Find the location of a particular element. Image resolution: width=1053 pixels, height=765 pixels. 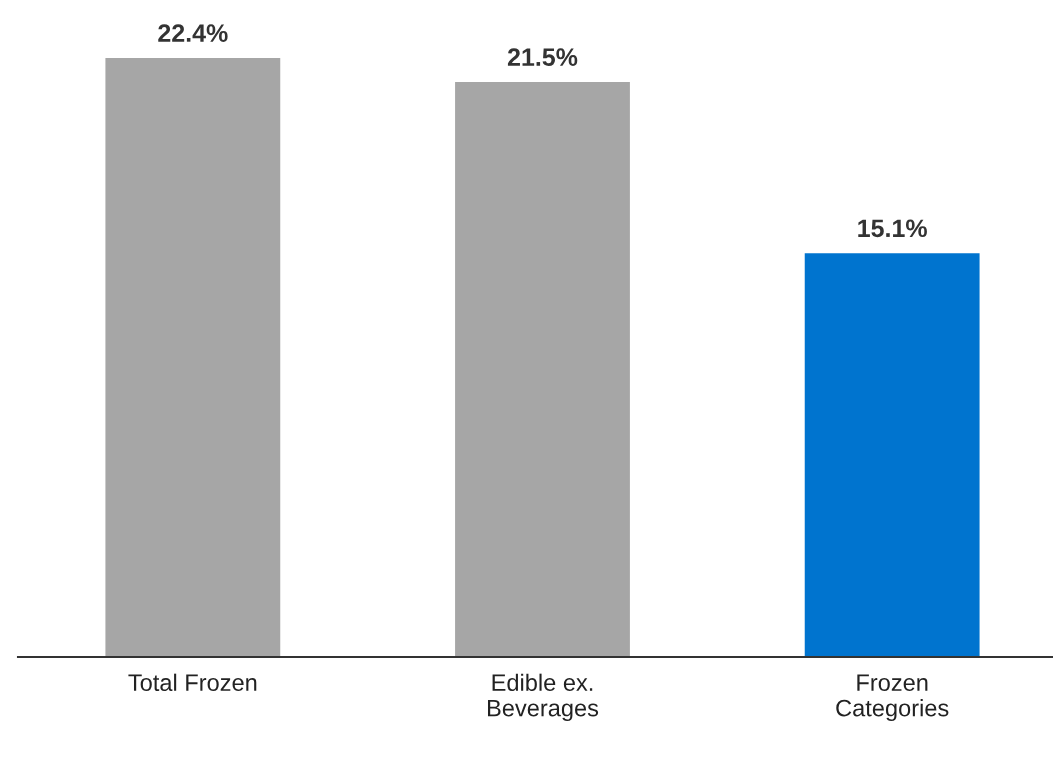

data-label: 15.1% is located at coordinates (892, 228).